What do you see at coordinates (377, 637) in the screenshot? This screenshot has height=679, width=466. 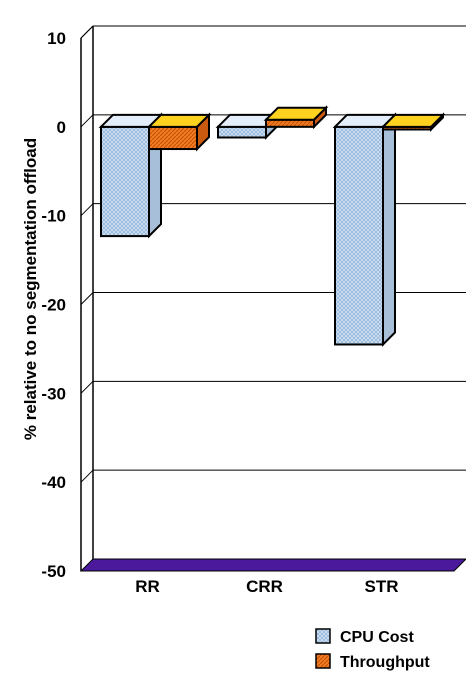 I see `legend-label-cpu: CPU Cost` at bounding box center [377, 637].